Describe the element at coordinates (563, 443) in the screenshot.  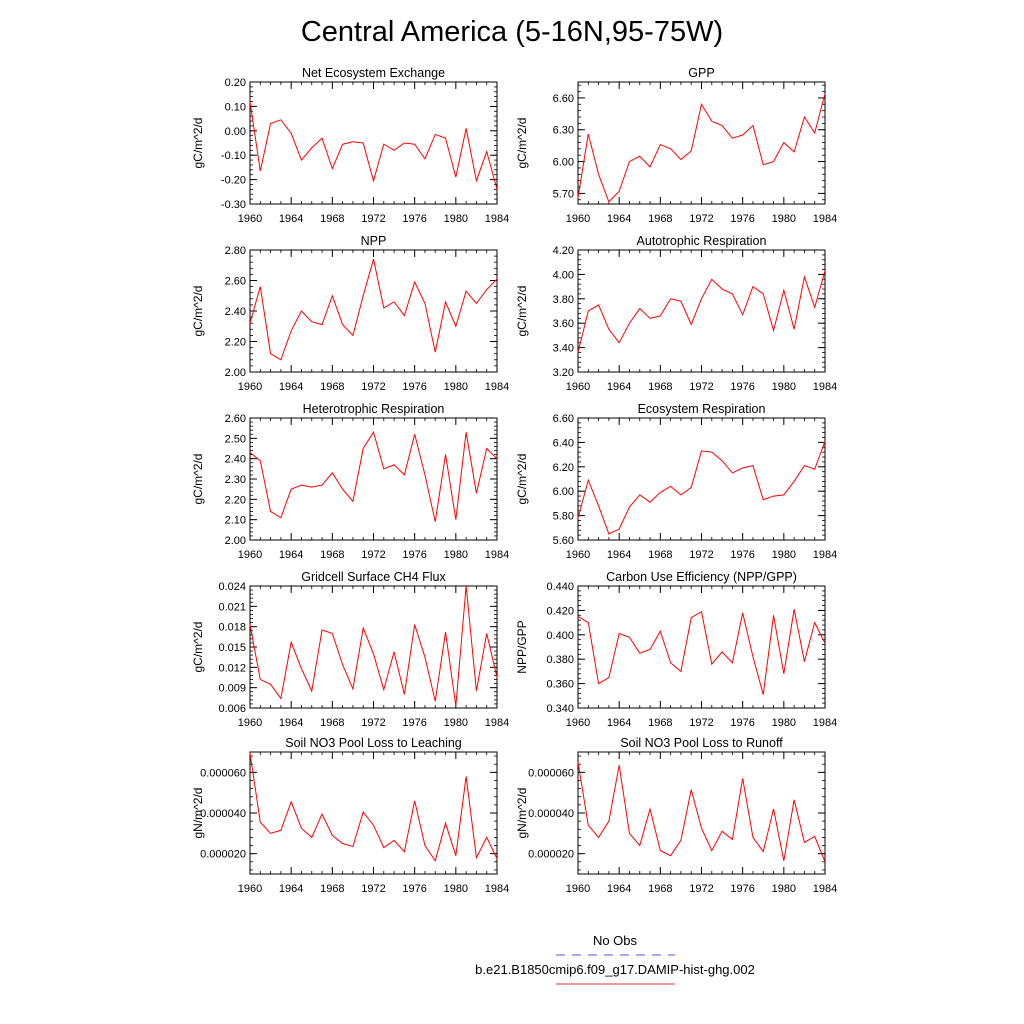
I see `panel-5-y-tick-label: 6.40` at that location.